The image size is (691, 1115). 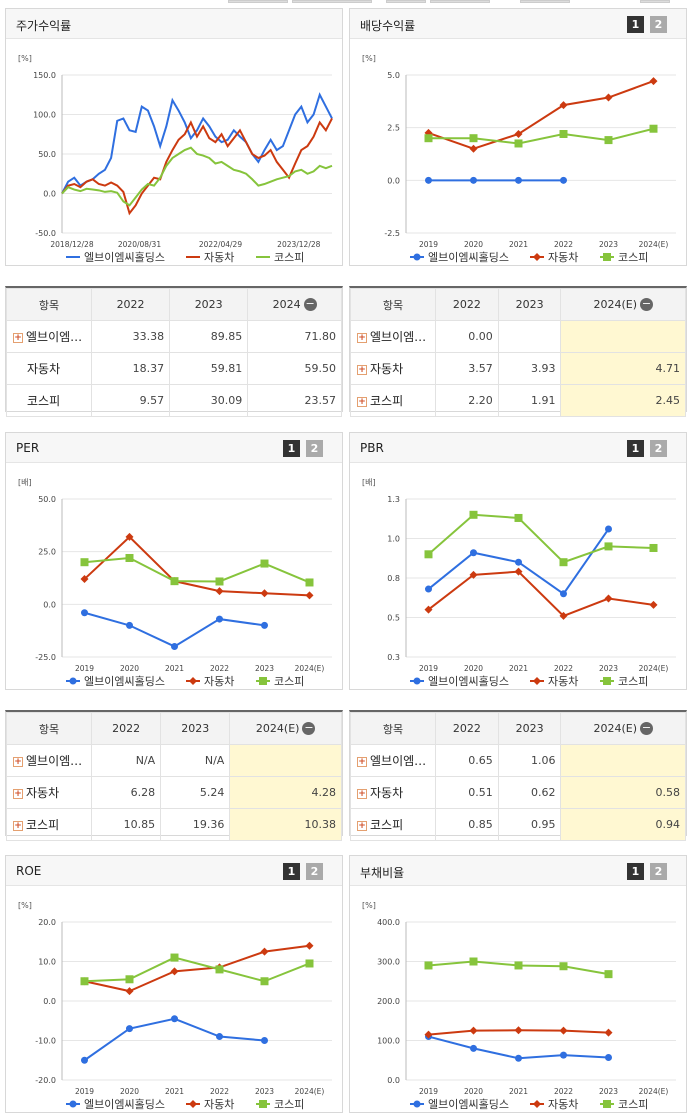 I want to click on table-header: 항목, so click(x=49, y=728).